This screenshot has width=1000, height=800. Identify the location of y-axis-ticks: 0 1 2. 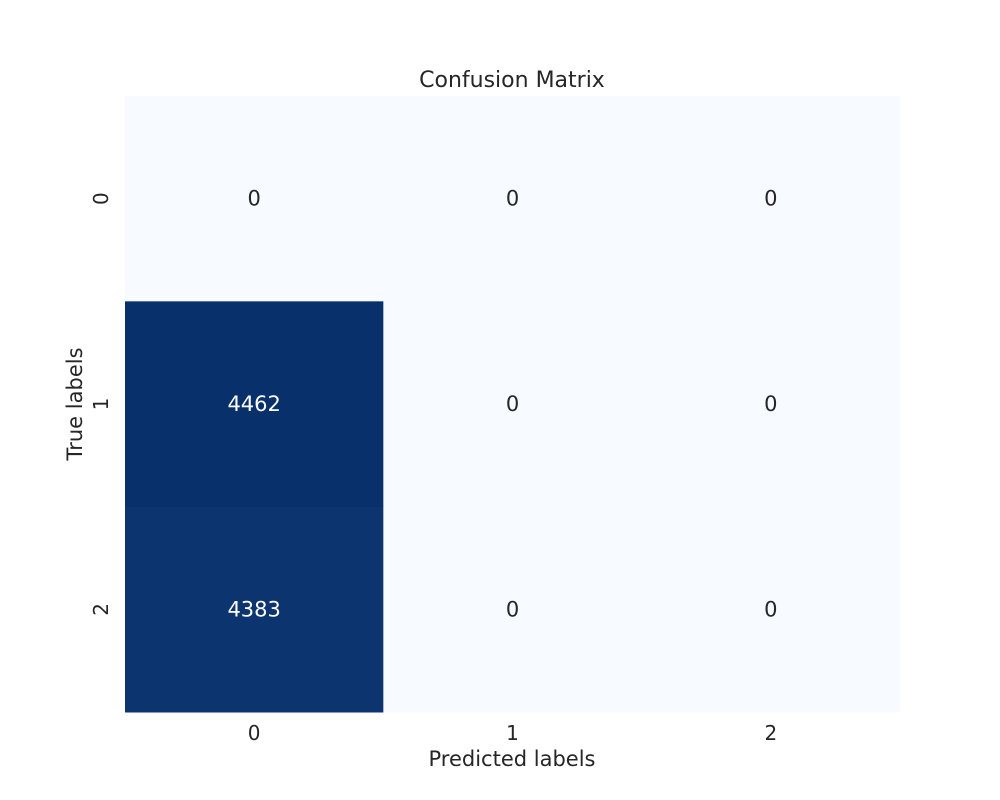
(101, 403).